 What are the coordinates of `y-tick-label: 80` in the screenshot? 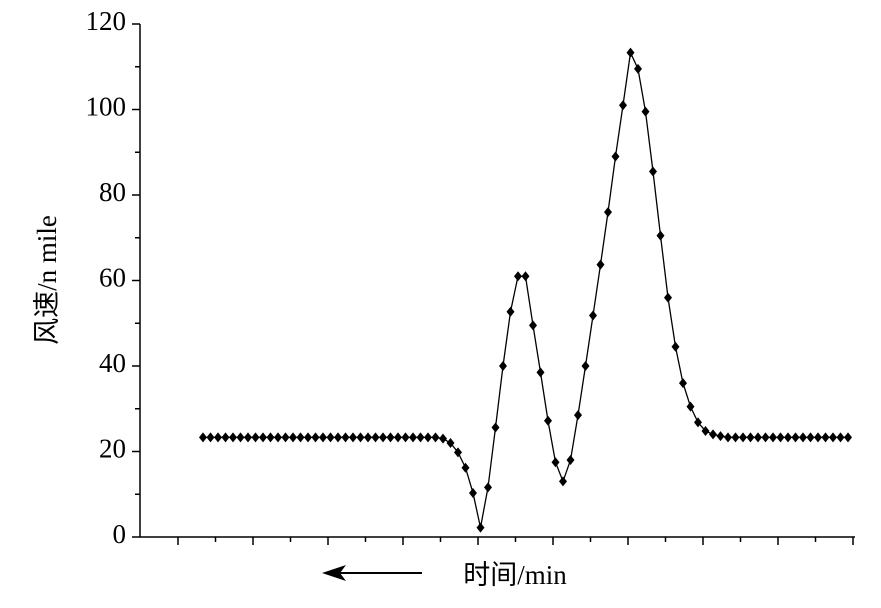 It's located at (112, 192).